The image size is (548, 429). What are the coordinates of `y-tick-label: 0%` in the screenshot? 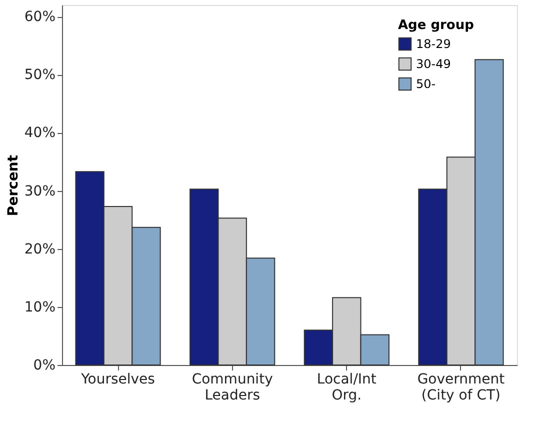 It's located at (44, 366).